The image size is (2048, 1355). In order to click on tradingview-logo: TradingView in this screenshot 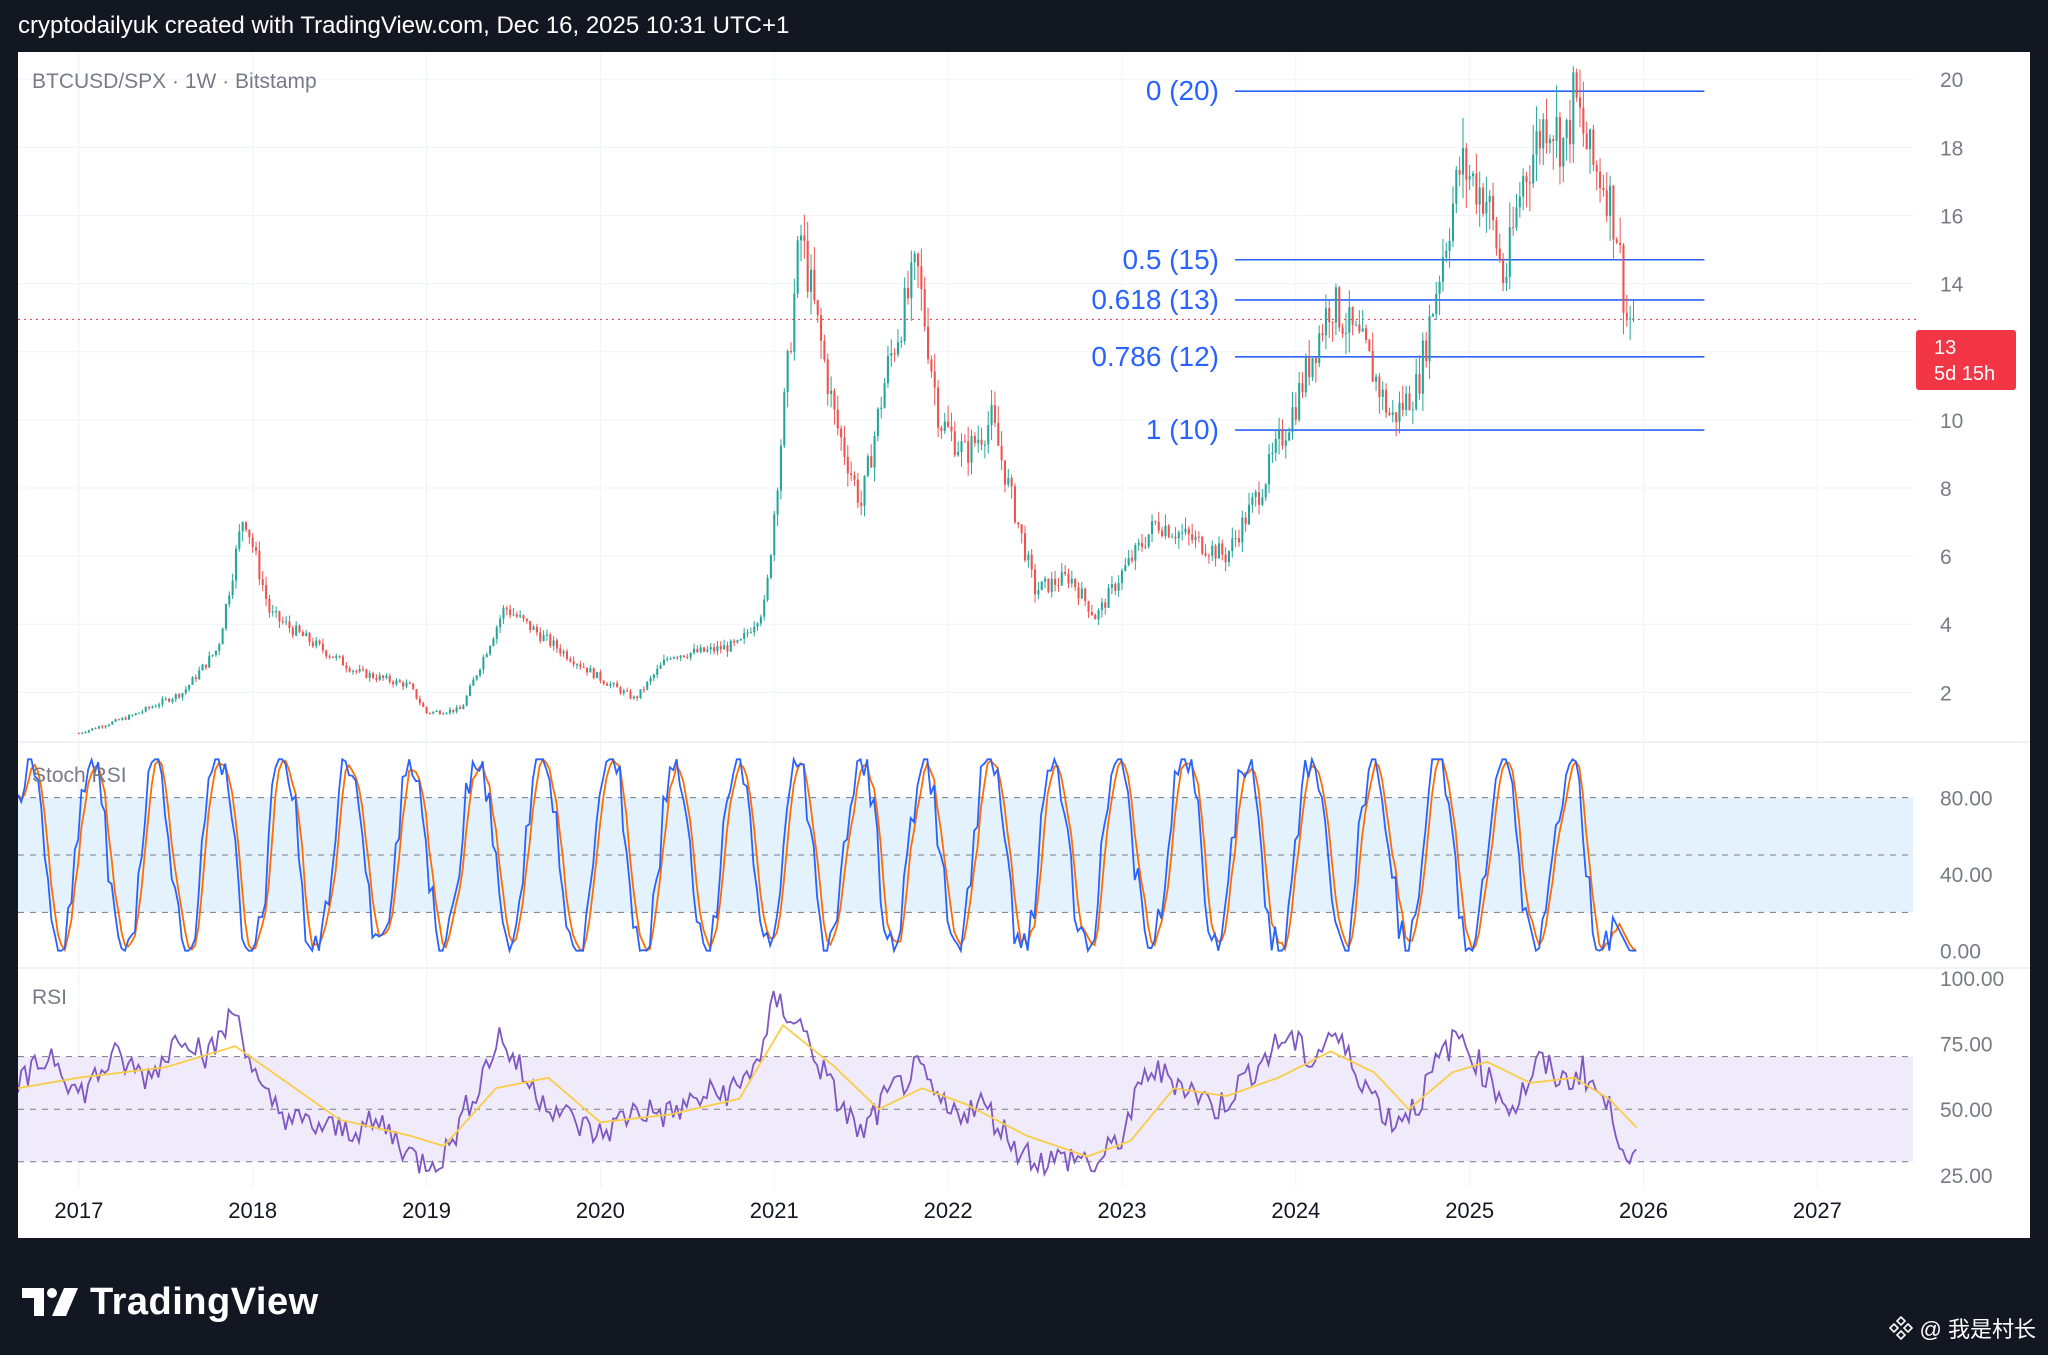, I will do `click(169, 1302)`.